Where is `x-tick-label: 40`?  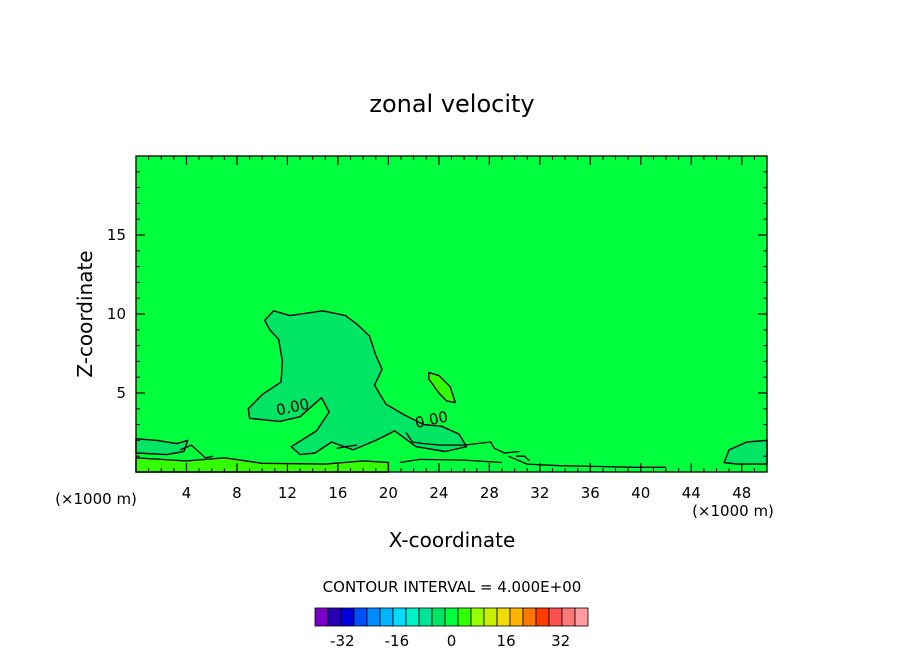
x-tick-label: 40 is located at coordinates (640, 493).